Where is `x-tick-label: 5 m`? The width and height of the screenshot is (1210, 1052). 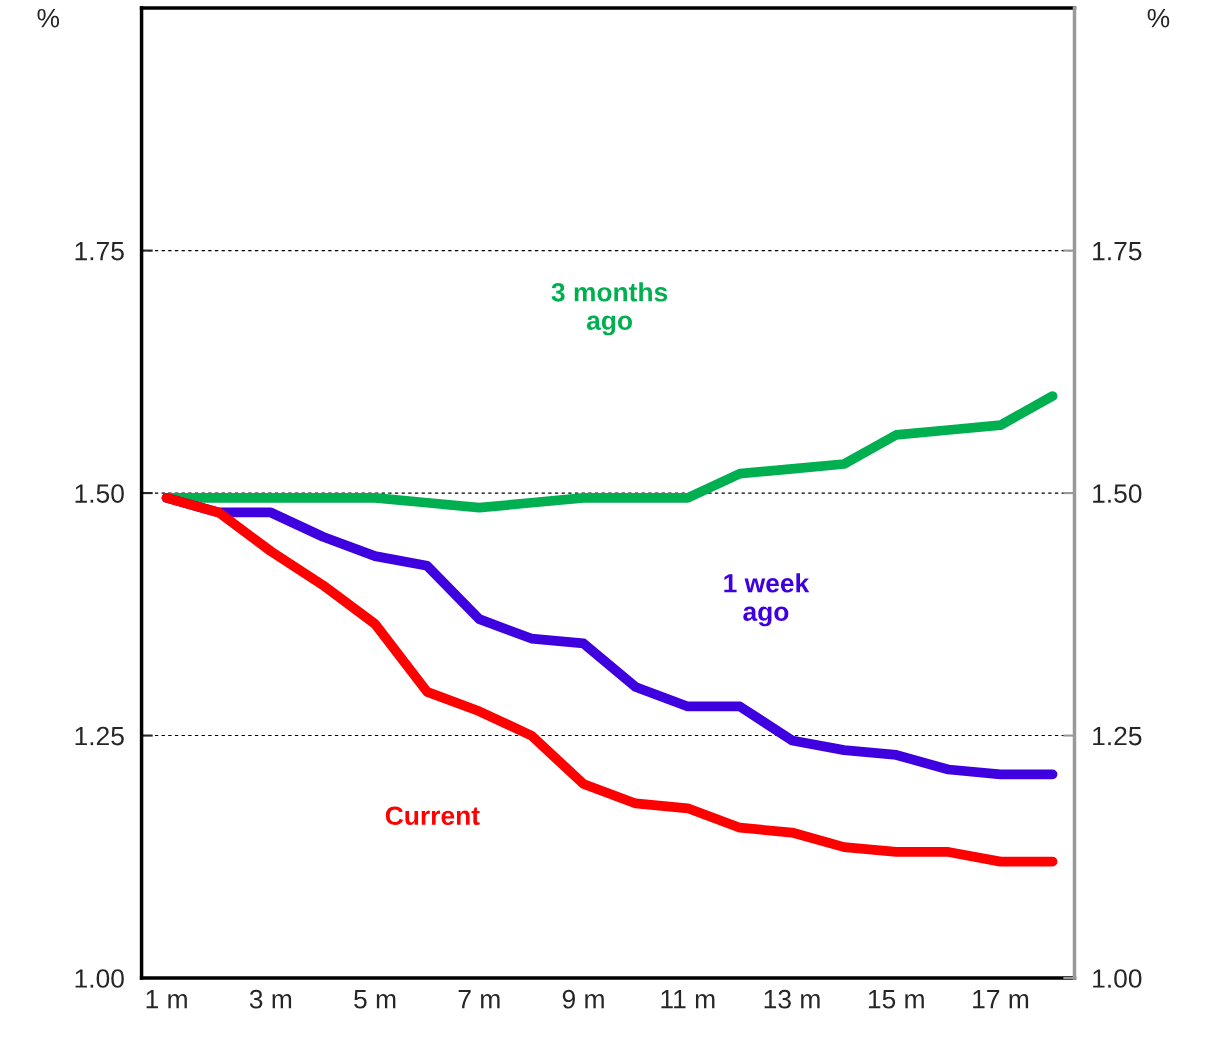
x-tick-label: 5 m is located at coordinates (375, 999).